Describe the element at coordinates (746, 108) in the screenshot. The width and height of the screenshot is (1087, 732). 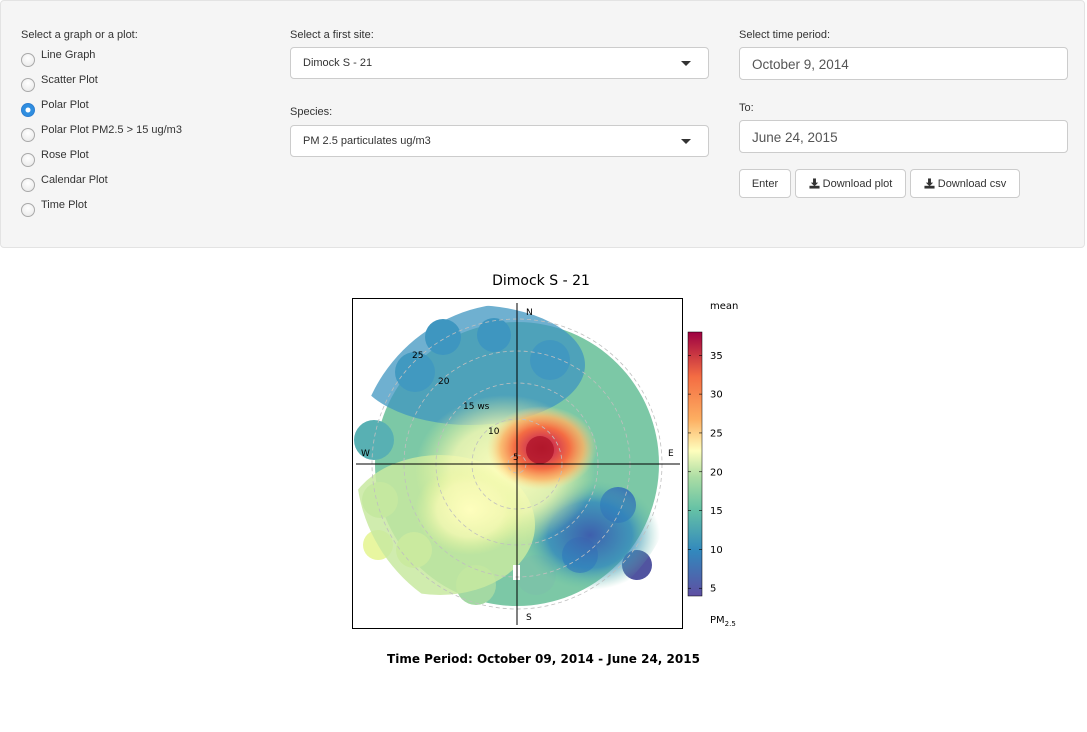
I see `to-label: To:` at that location.